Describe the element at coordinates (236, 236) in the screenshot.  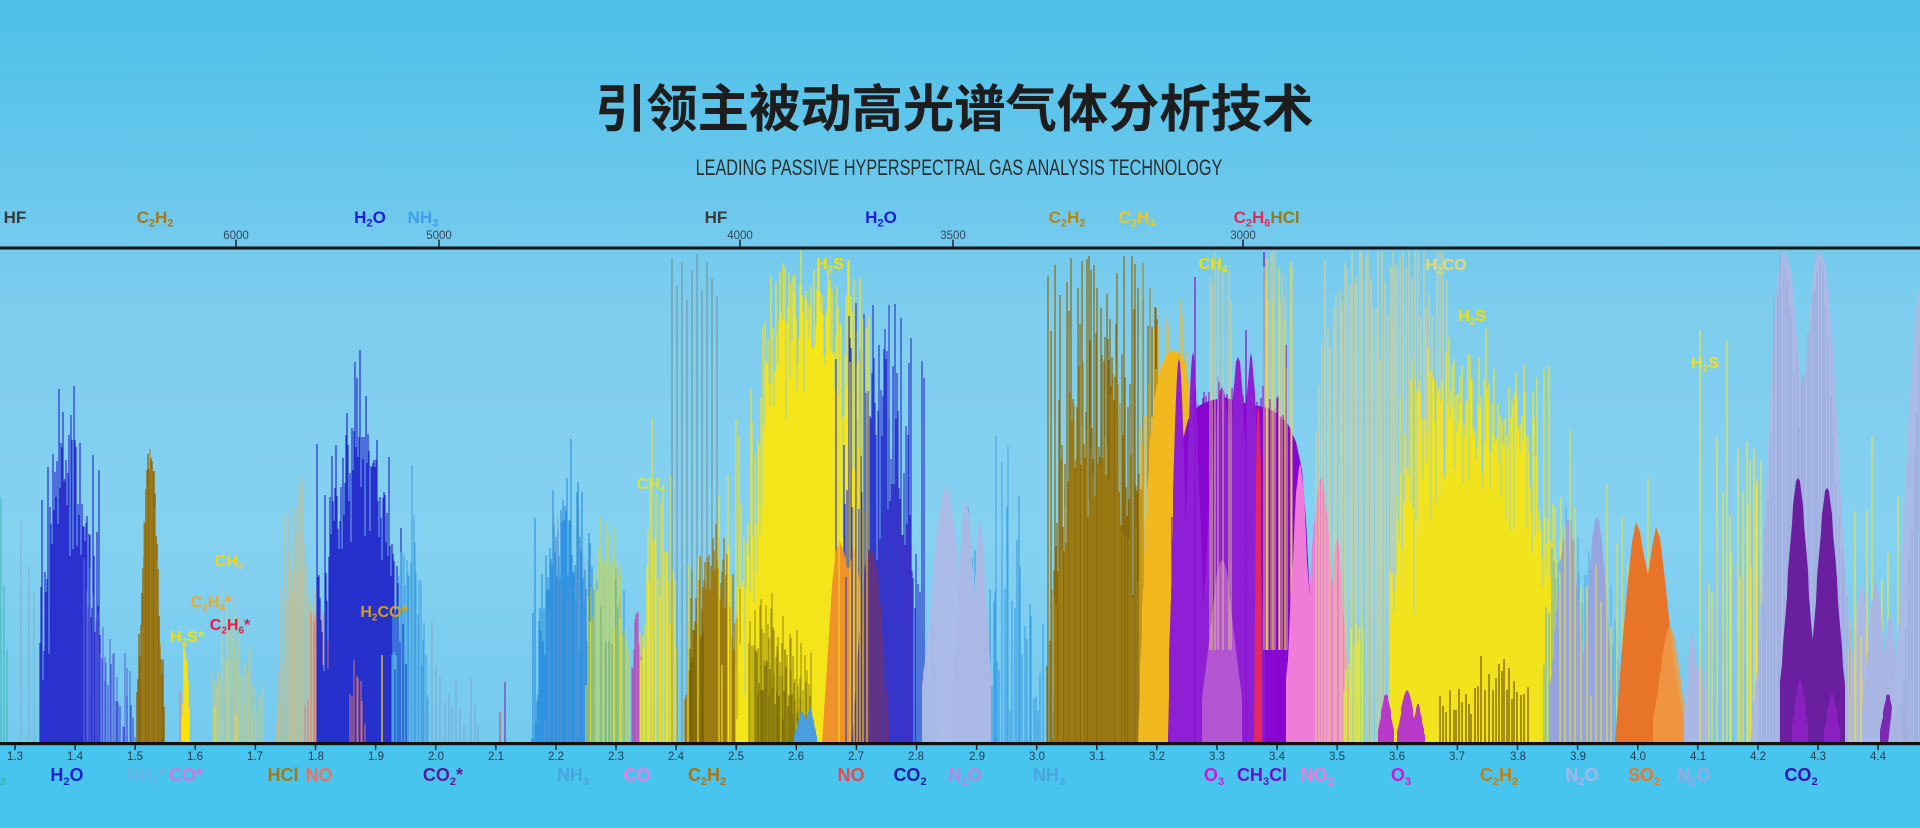
I see `svg-text: 6000` at that location.